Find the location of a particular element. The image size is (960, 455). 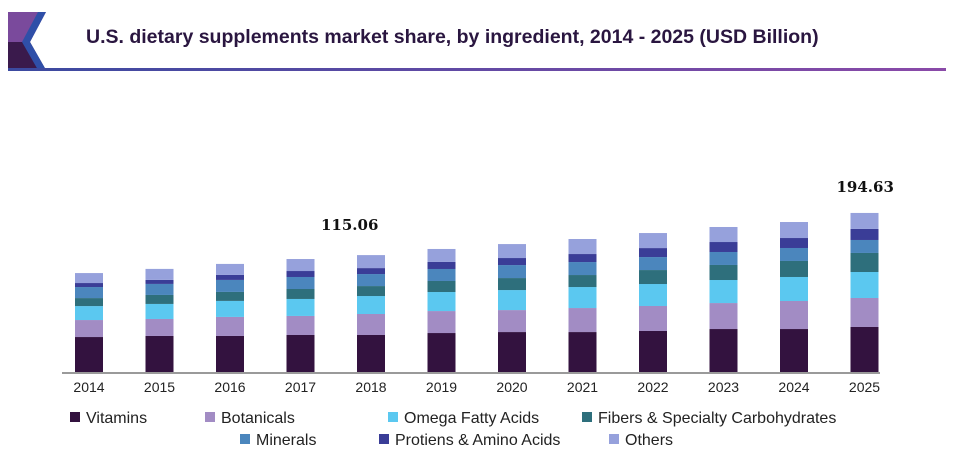

bar-segment-protiens-amino-acids-2024 is located at coordinates (794, 243).